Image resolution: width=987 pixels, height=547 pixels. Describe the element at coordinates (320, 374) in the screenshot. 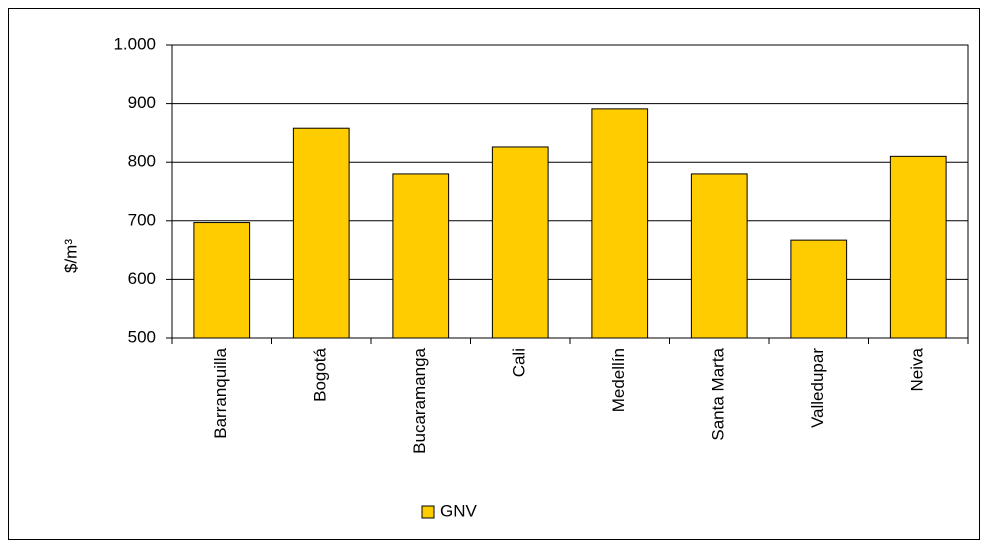

I see `x-tick-label: Bogotá` at that location.